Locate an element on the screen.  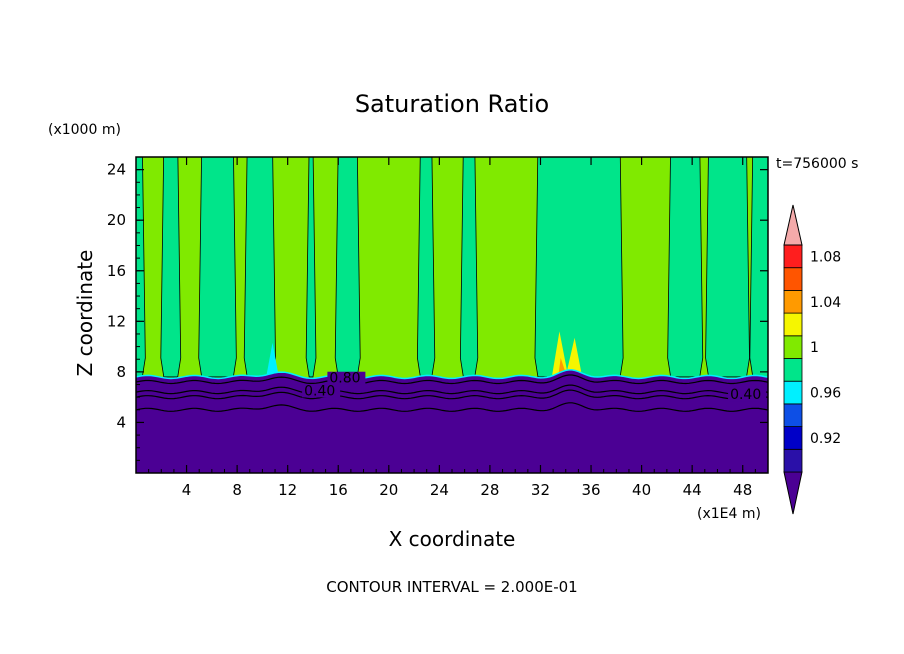
boundary-layer-fill is located at coordinates (452, 421).